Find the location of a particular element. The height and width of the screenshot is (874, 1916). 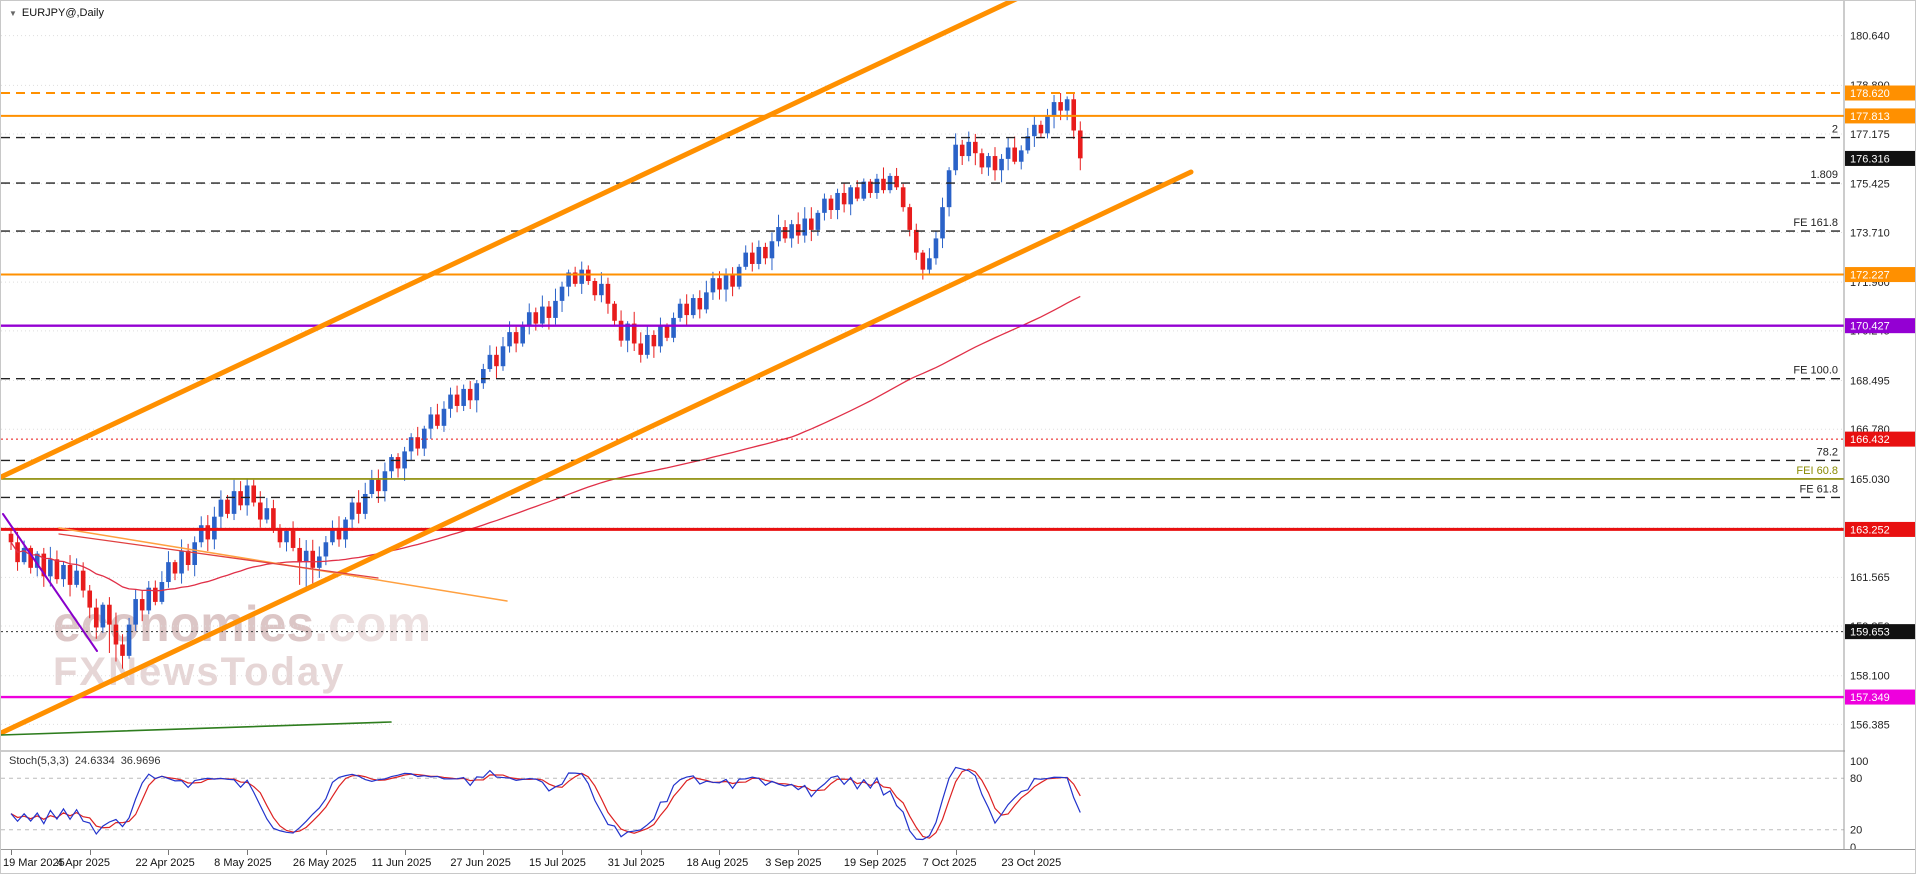

price-tick: 168.495 is located at coordinates (1870, 381).